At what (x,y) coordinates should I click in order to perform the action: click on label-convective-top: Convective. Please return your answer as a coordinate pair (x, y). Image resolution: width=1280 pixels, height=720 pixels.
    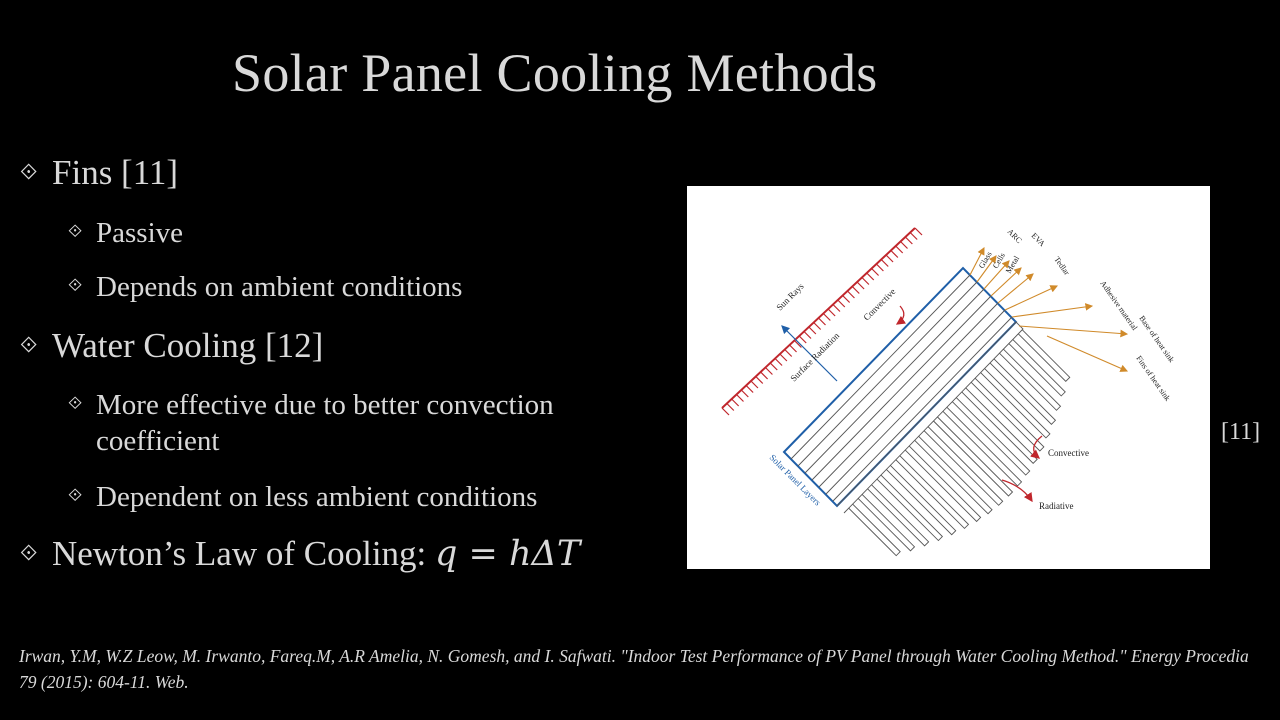
    Looking at the image, I should click on (879, 304).